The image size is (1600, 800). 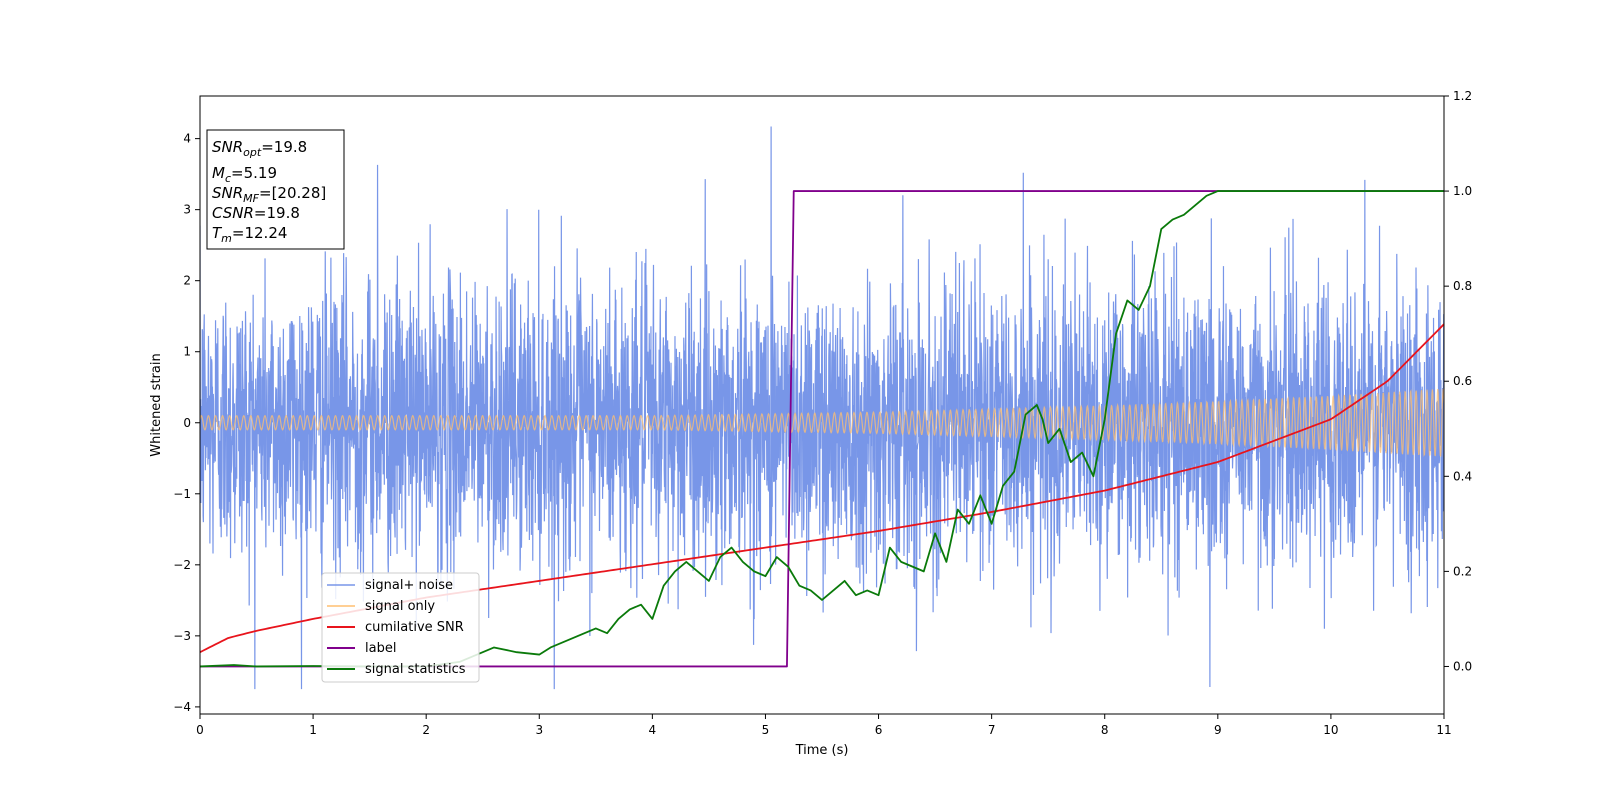 I want to click on y2-tick-label: 0.8, so click(x=1462, y=286).